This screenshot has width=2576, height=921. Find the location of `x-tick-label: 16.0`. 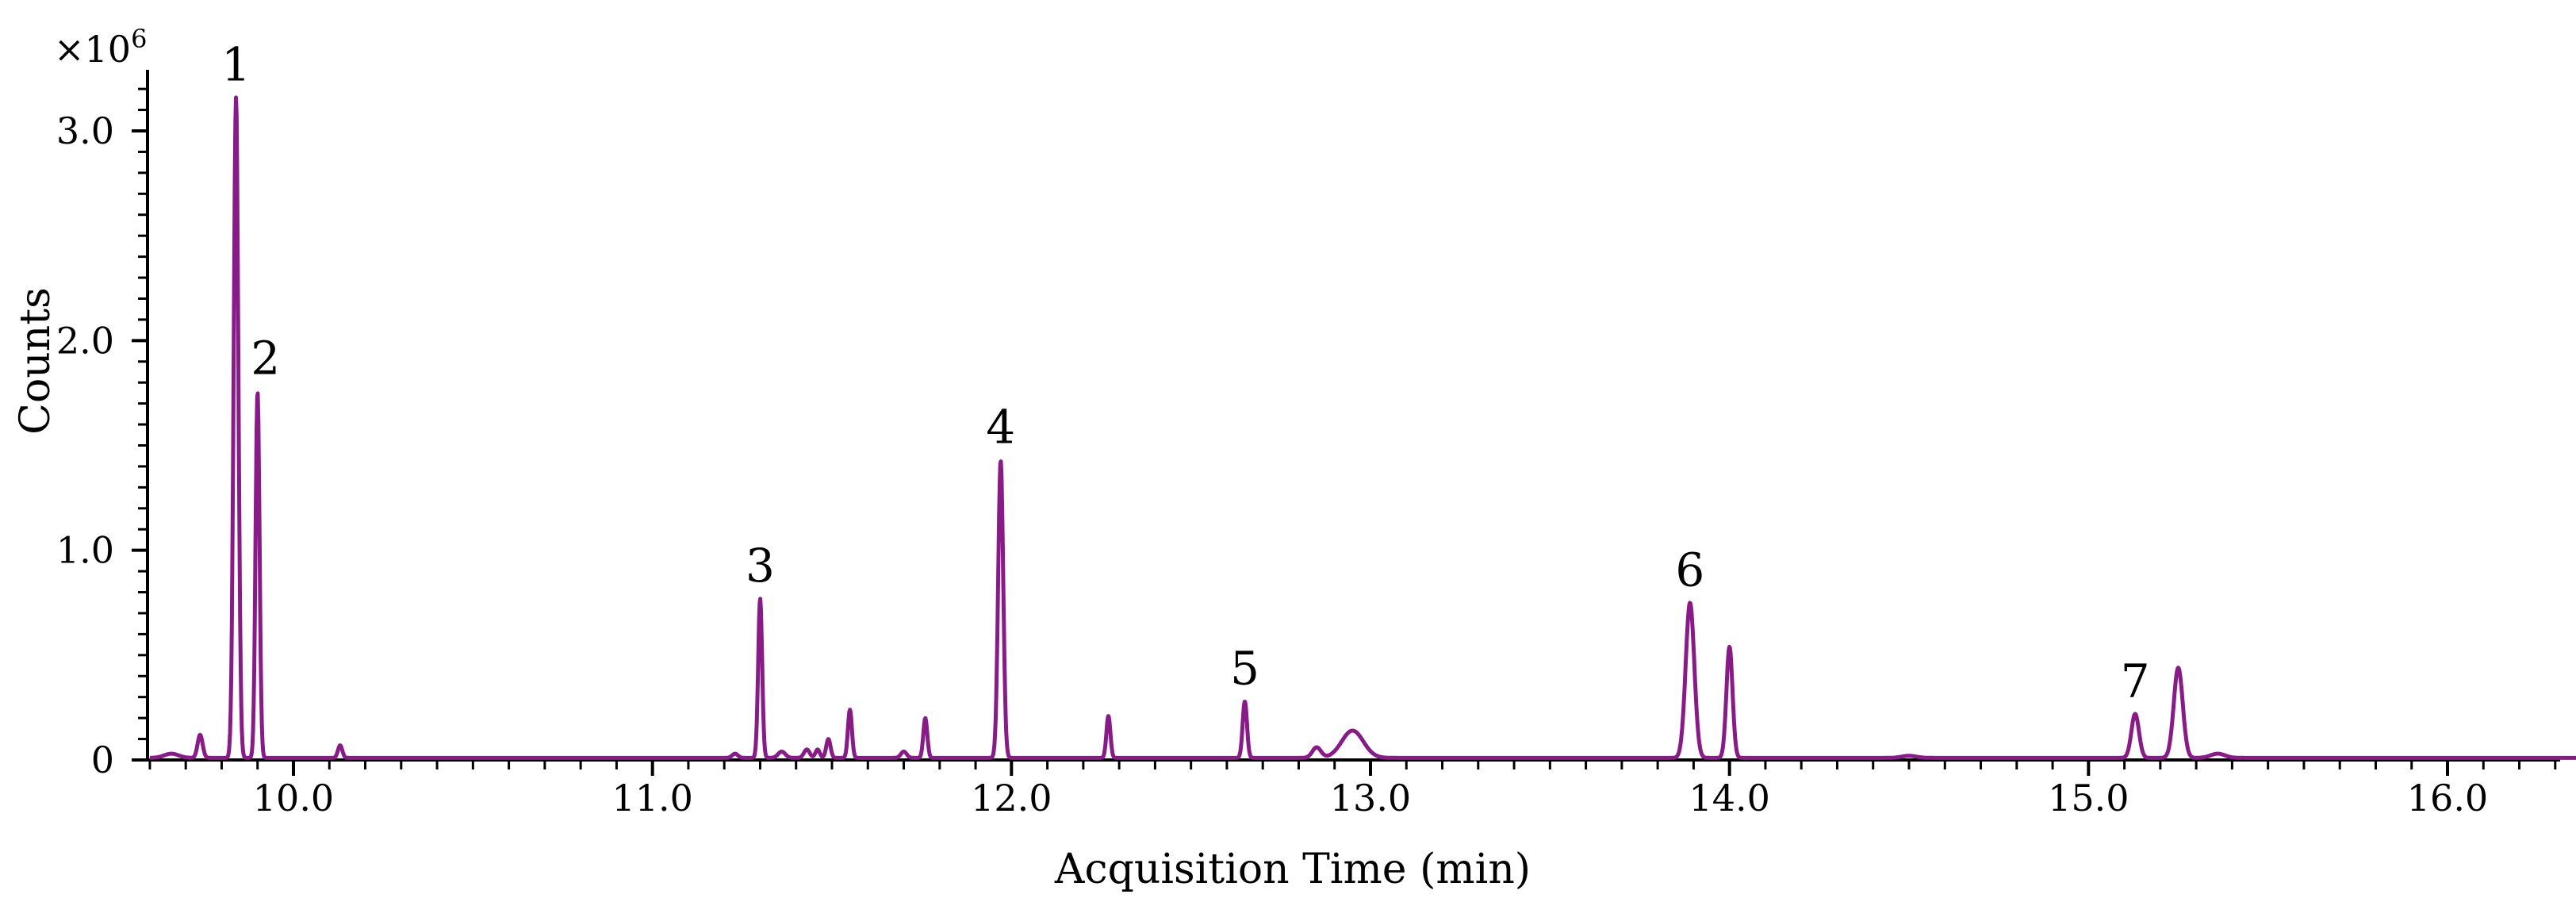

x-tick-label: 16.0 is located at coordinates (2448, 798).